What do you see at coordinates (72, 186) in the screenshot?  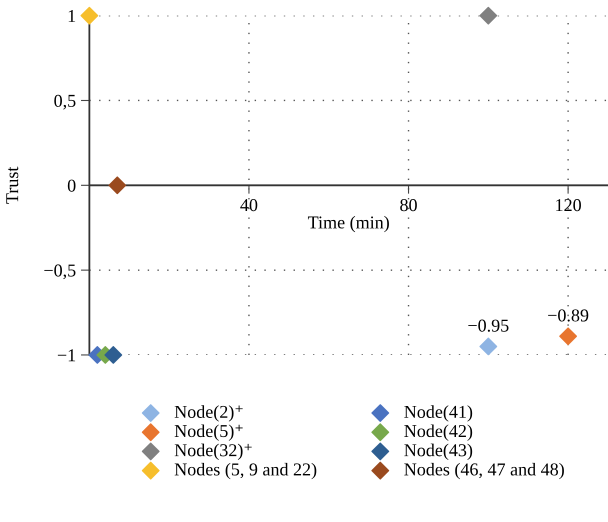 I see `y-tick-label: 0` at bounding box center [72, 186].